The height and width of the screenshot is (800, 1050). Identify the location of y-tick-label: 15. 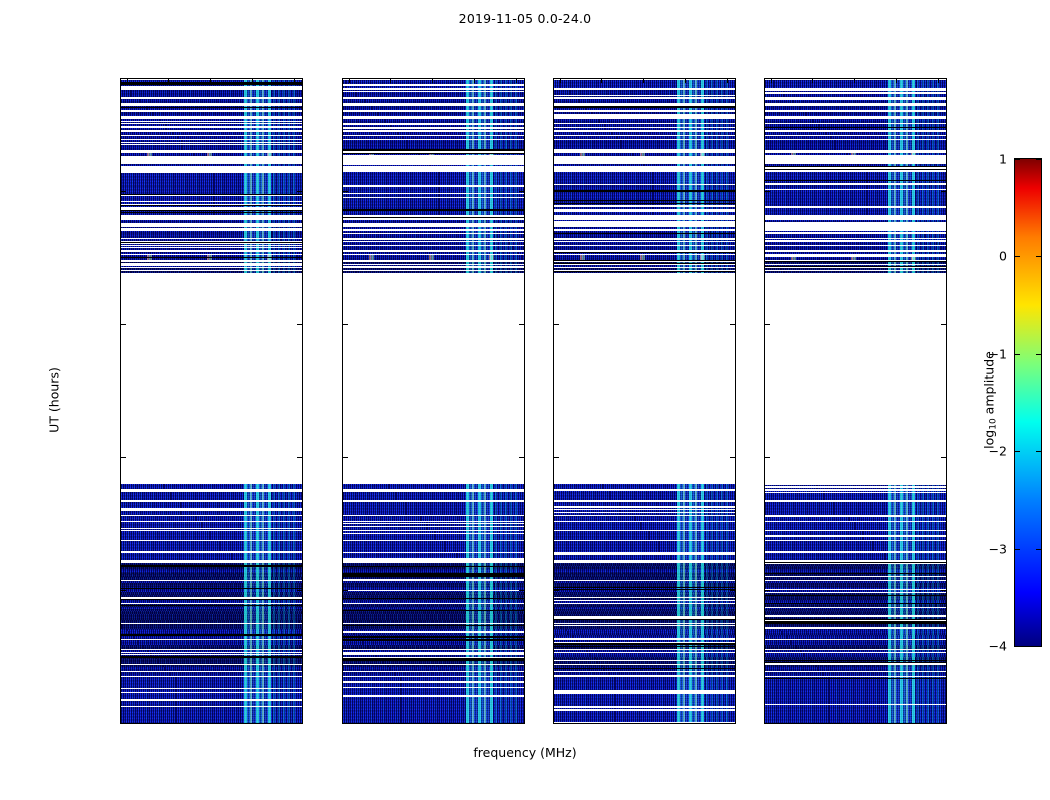
(764, 323).